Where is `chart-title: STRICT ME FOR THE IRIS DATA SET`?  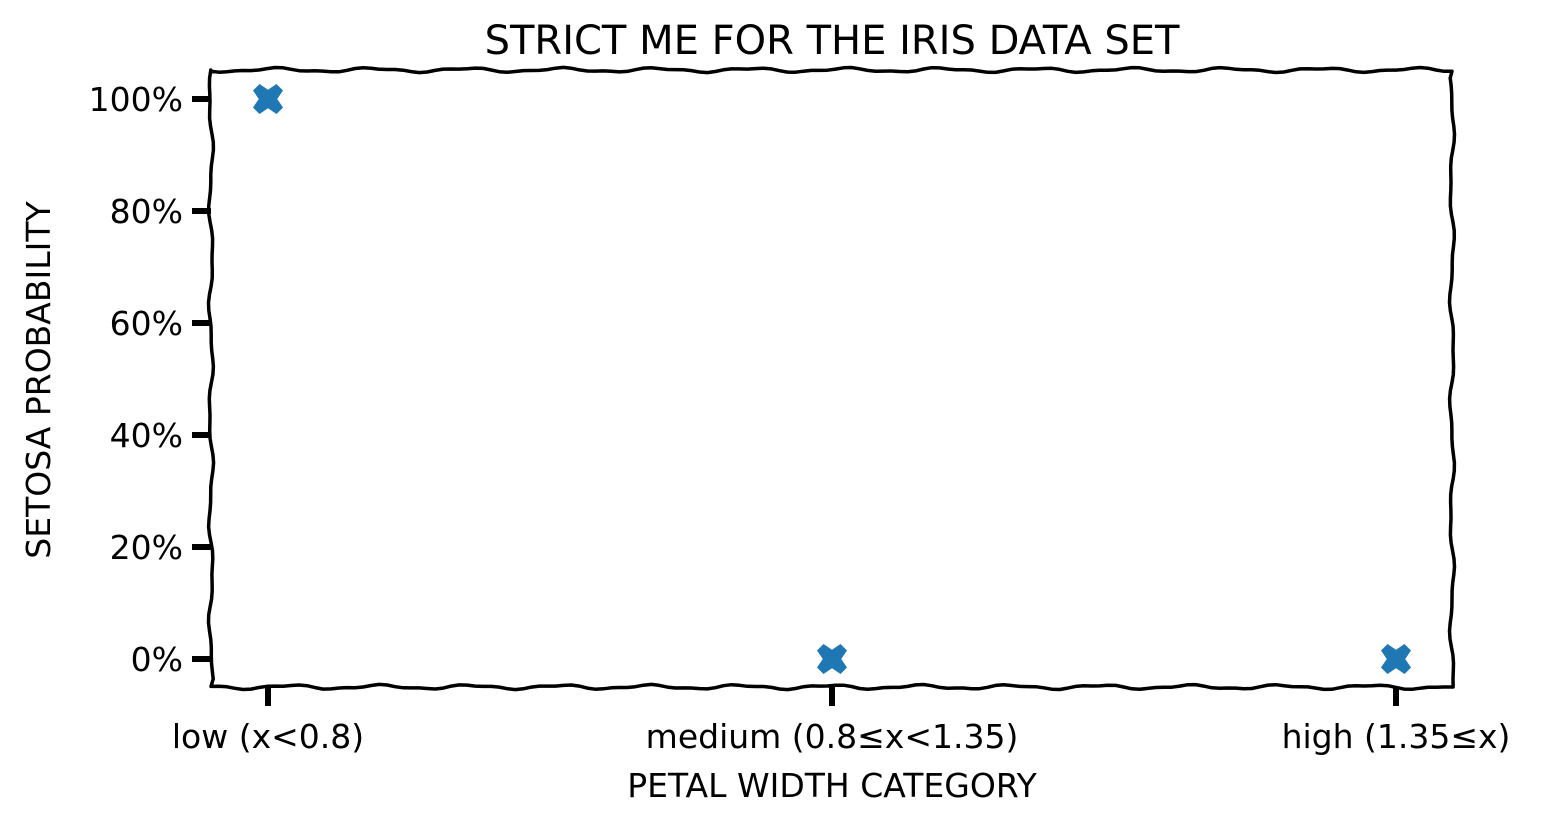 chart-title: STRICT ME FOR THE IRIS DATA SET is located at coordinates (832, 41).